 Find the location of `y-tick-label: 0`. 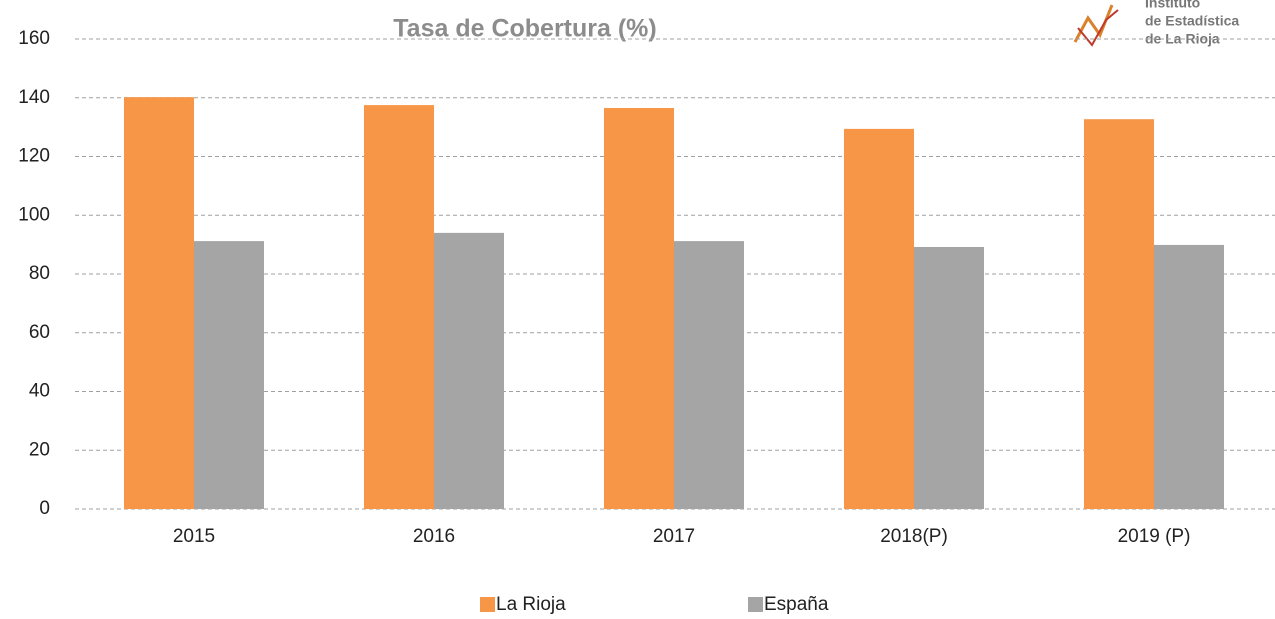

y-tick-label: 0 is located at coordinates (44, 508).